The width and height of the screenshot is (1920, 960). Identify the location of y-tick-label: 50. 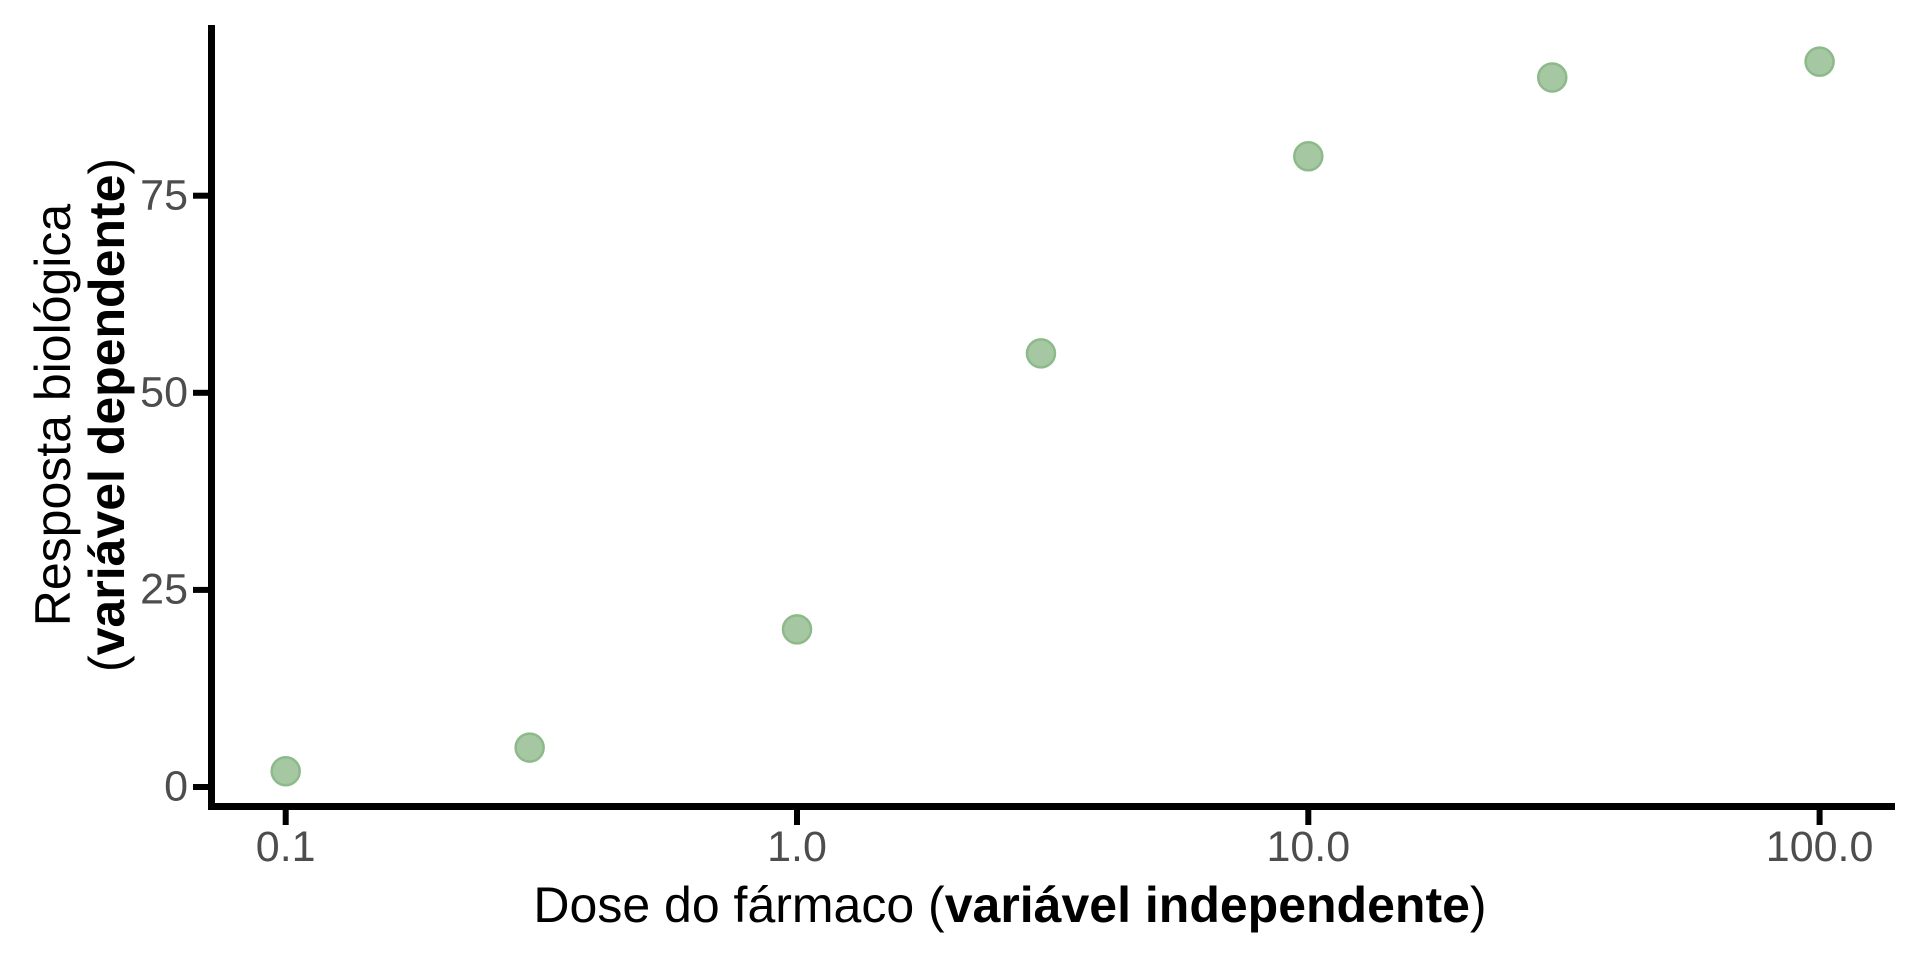
(164, 392).